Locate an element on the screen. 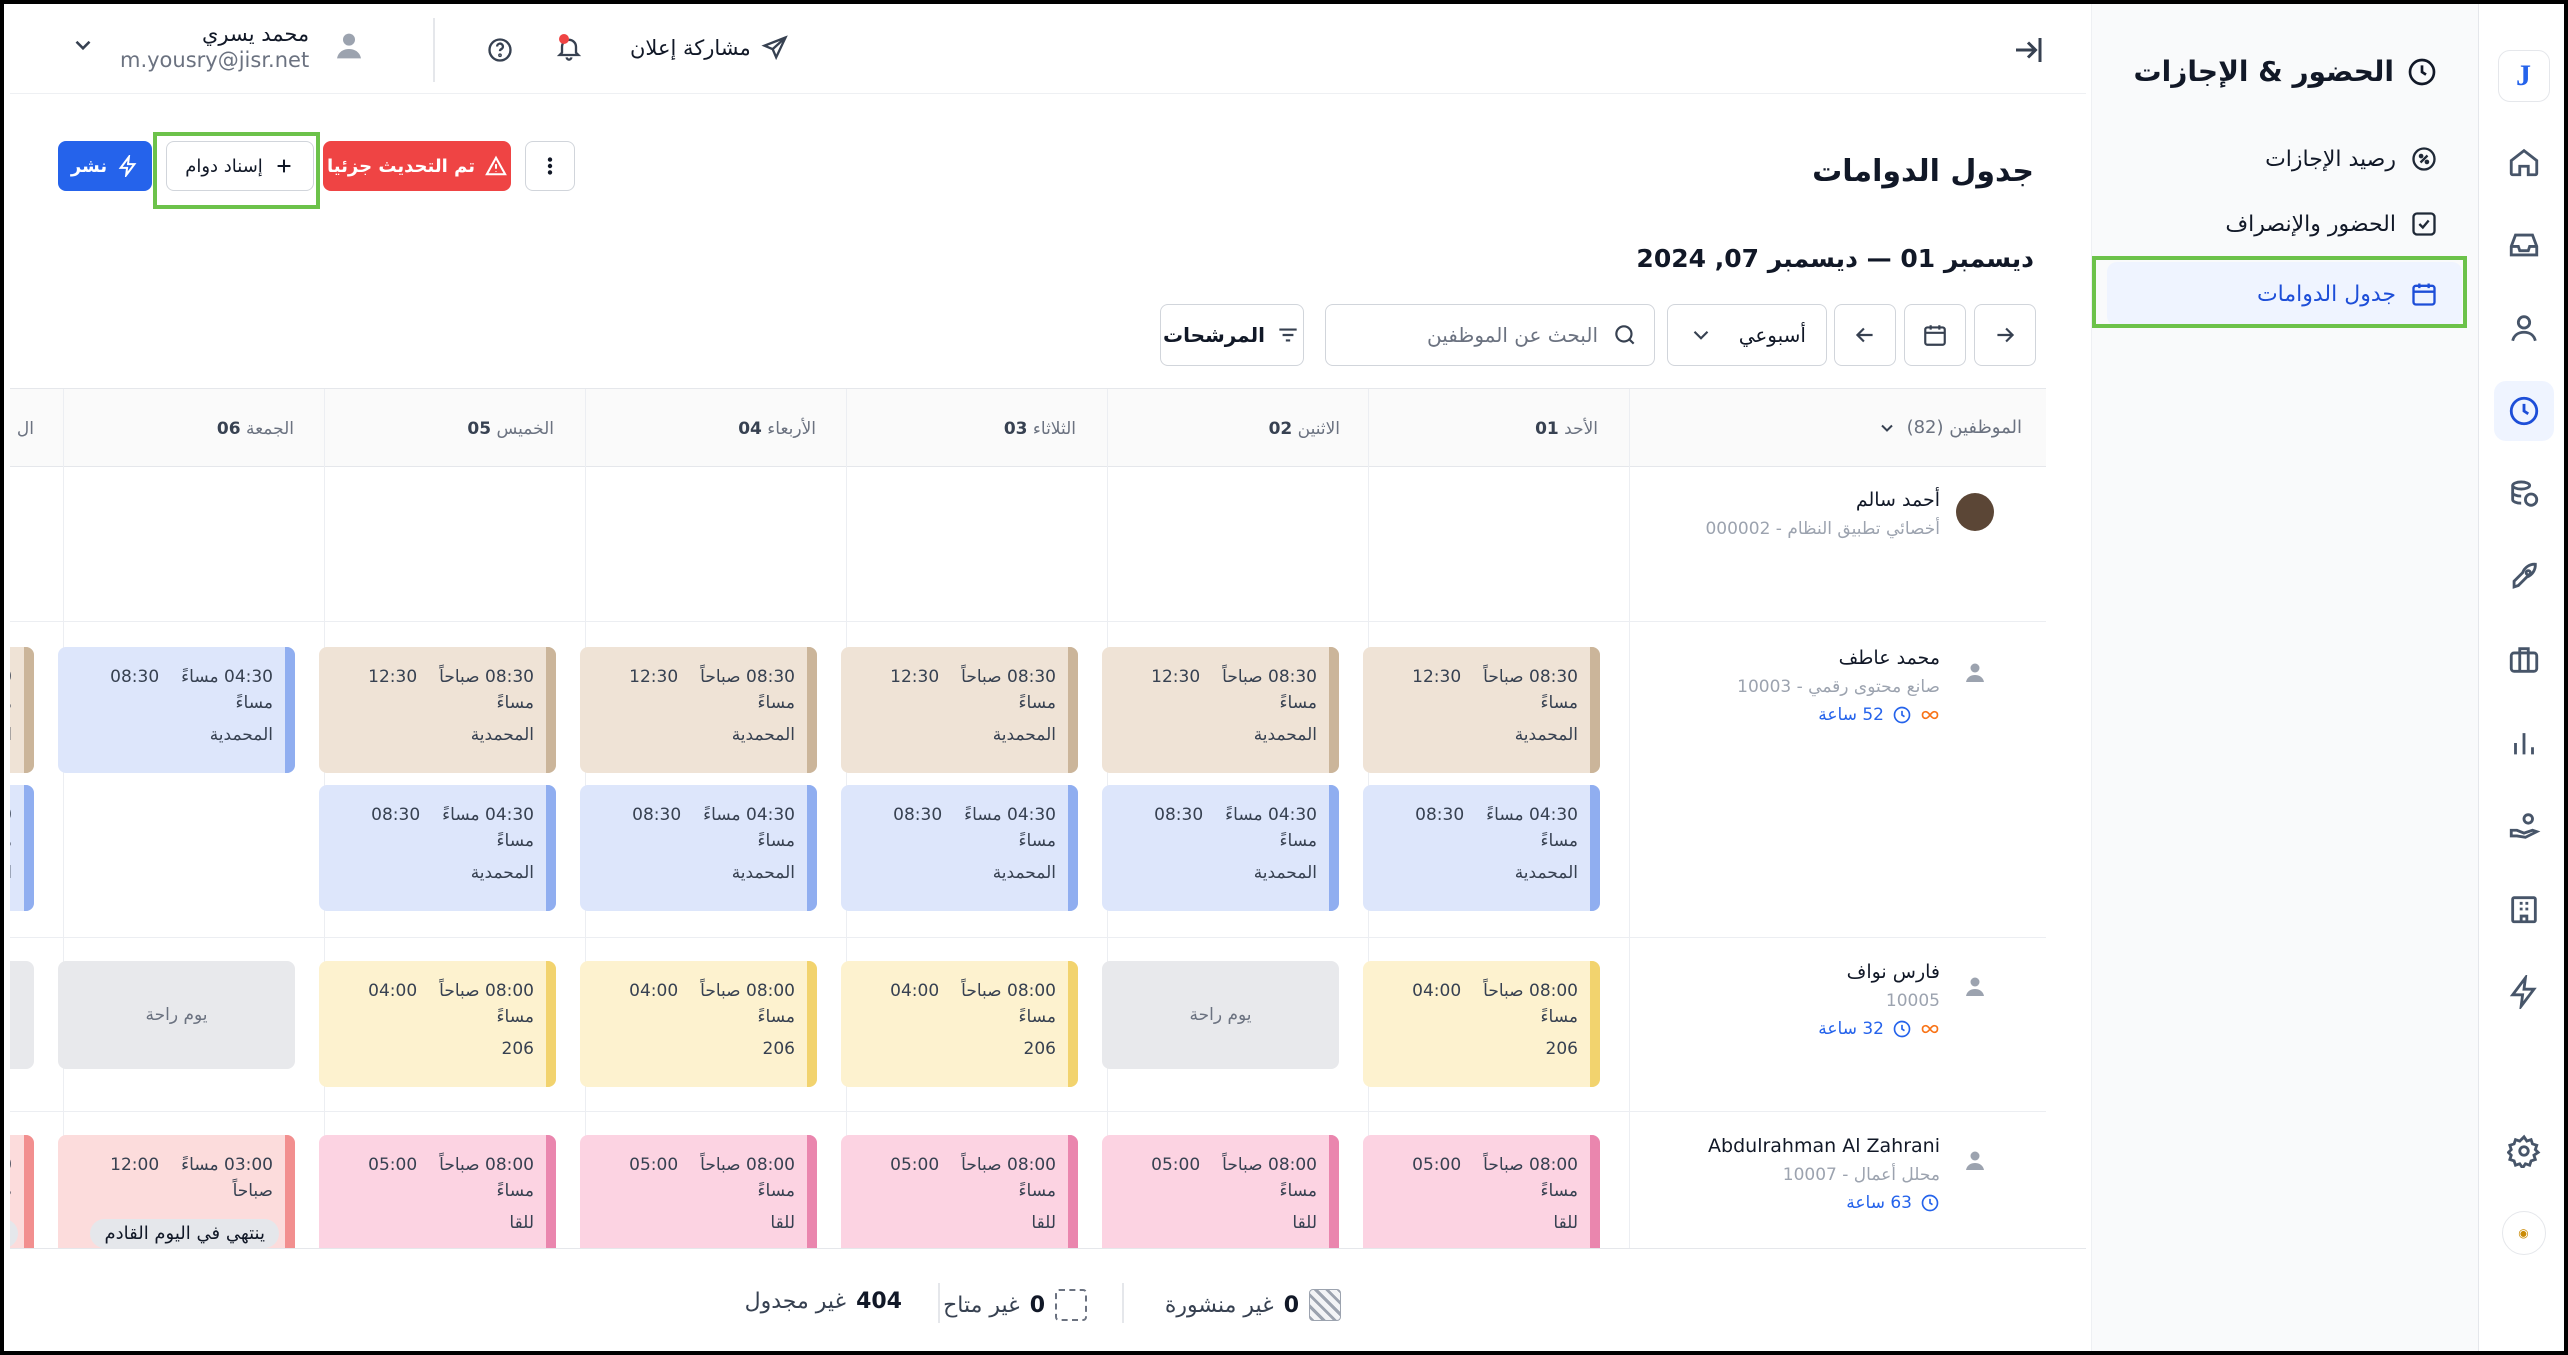  employee-hours: 63 ساعة is located at coordinates (1824, 1203).